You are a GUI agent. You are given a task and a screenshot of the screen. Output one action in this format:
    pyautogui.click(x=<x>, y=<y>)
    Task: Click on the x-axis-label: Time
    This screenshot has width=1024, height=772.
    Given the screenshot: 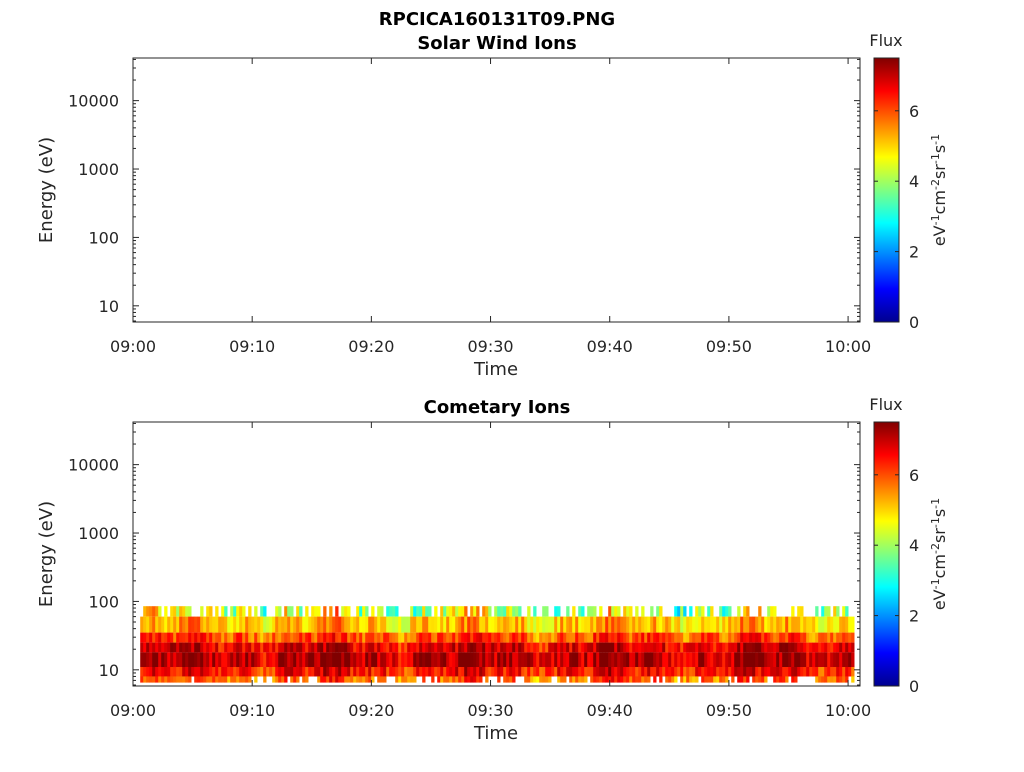 What is the action you would take?
    pyautogui.click(x=495, y=733)
    